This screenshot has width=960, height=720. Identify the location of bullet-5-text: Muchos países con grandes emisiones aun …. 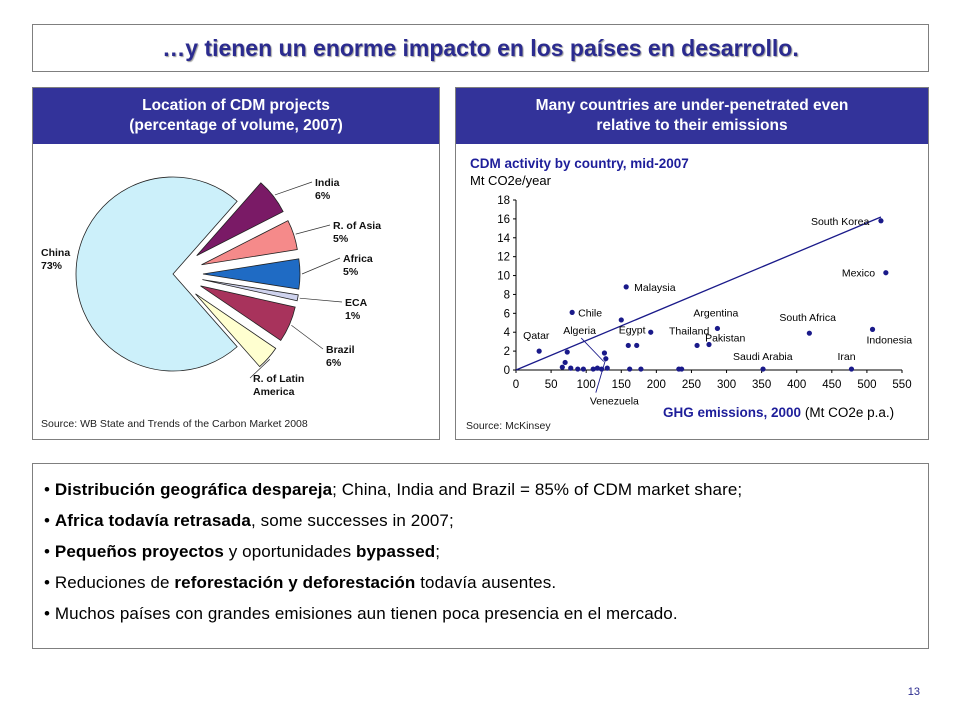
(366, 613).